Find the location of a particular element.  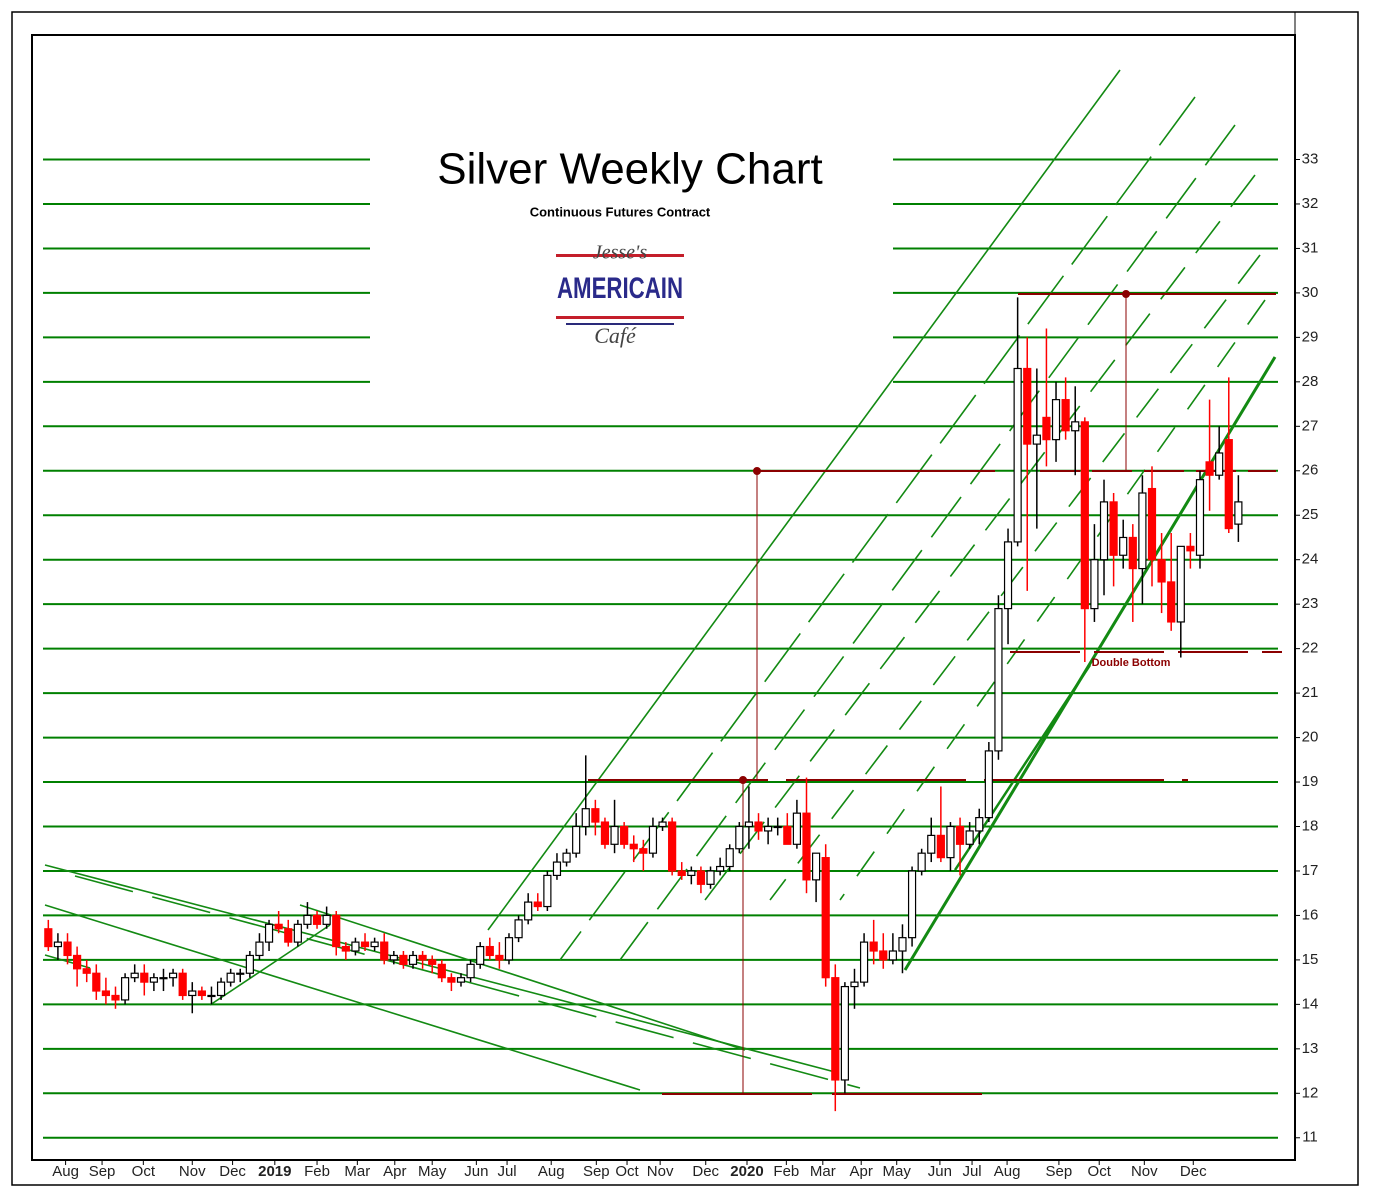

x-tick-label: Nov is located at coordinates (660, 1171).